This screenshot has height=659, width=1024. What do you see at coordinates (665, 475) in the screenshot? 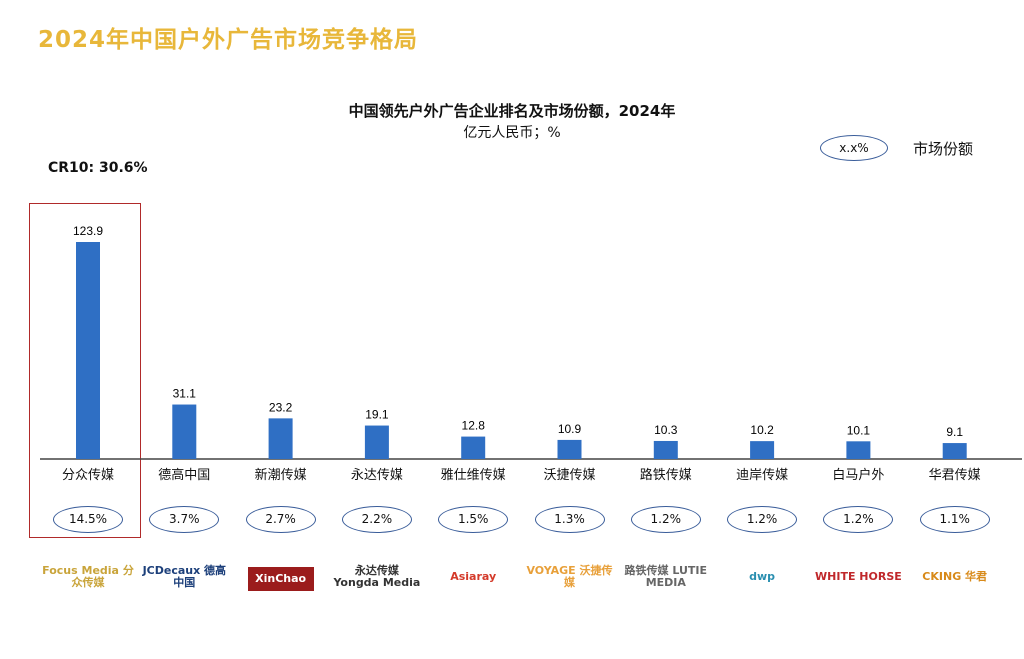
I see `category-label: 路铁传媒` at bounding box center [665, 475].